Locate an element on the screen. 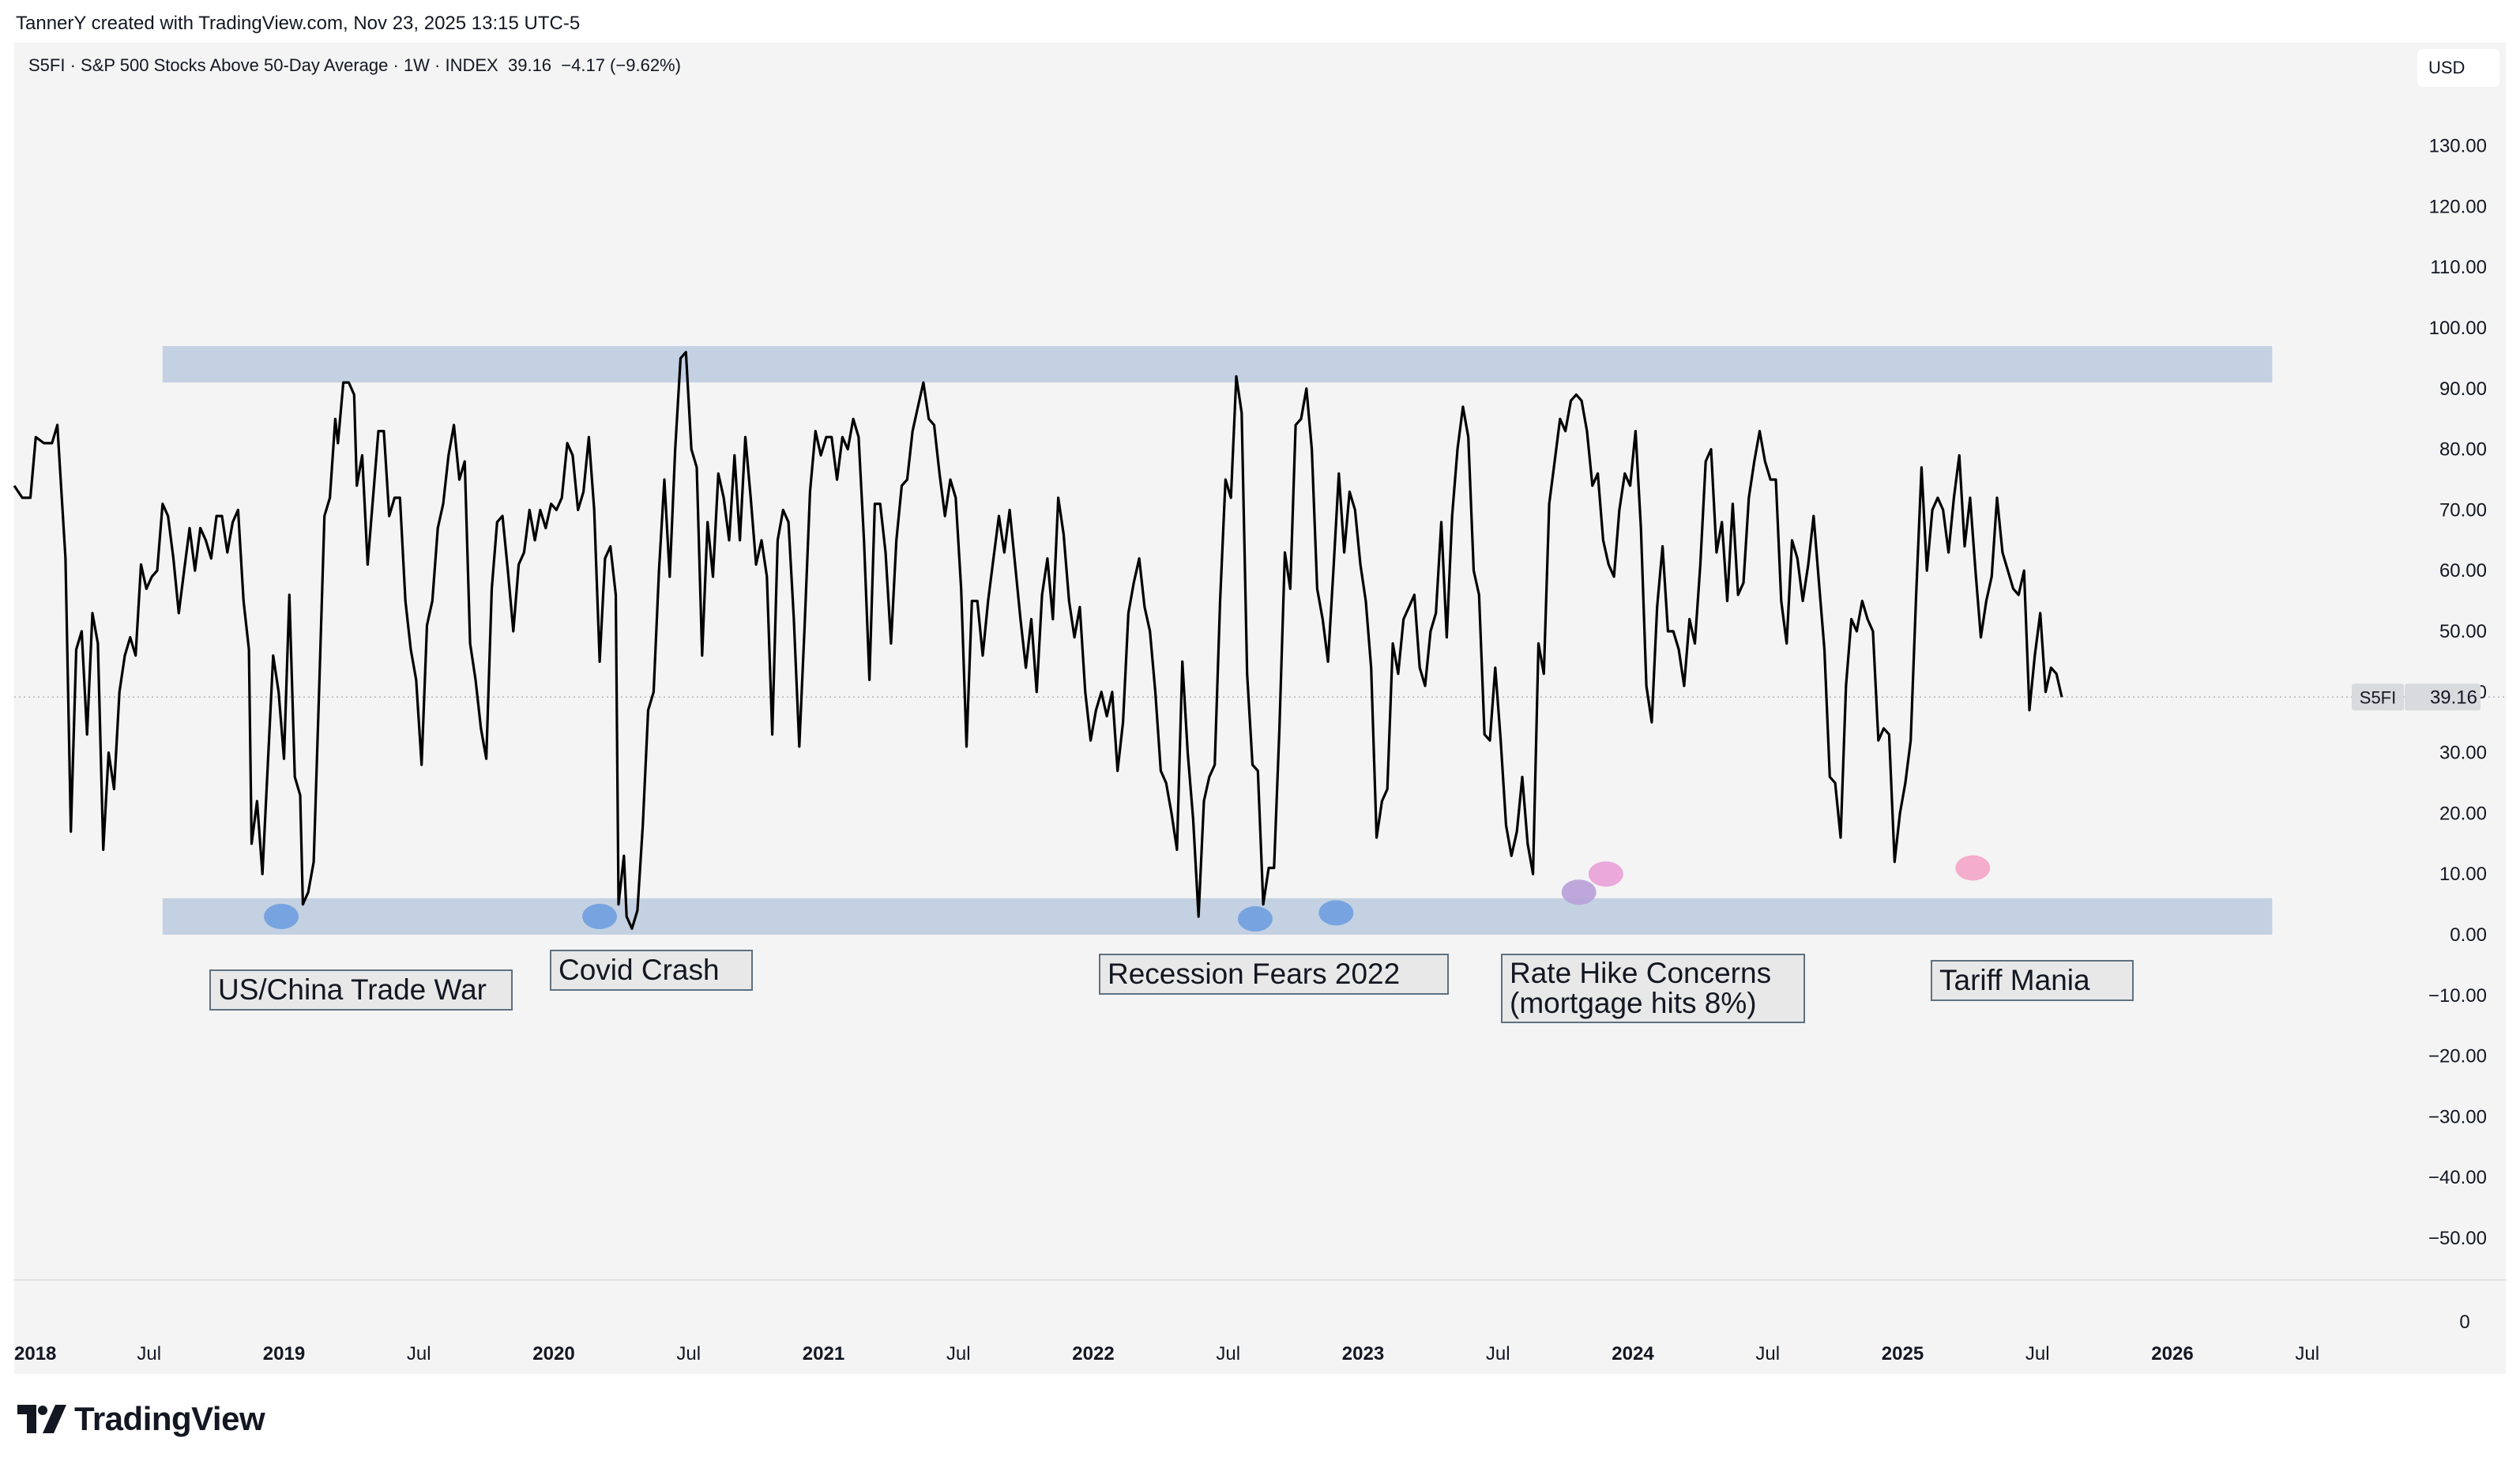  price-tag-symbol-bg is located at coordinates (2378, 697).